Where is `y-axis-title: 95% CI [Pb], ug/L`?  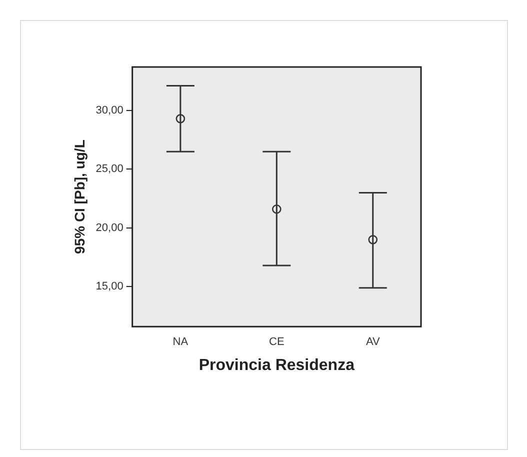
y-axis-title: 95% CI [Pb], ug/L is located at coordinates (79, 196).